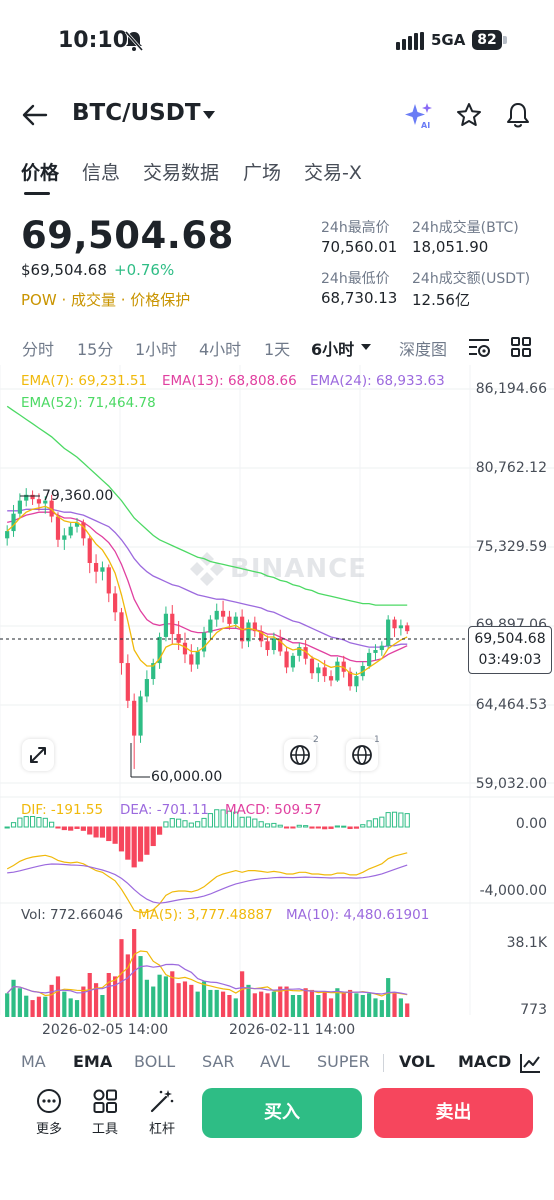 Image resolution: width=554 pixels, height=1200 pixels. What do you see at coordinates (366, 347) in the screenshot?
I see `interval-caret-icon` at bounding box center [366, 347].